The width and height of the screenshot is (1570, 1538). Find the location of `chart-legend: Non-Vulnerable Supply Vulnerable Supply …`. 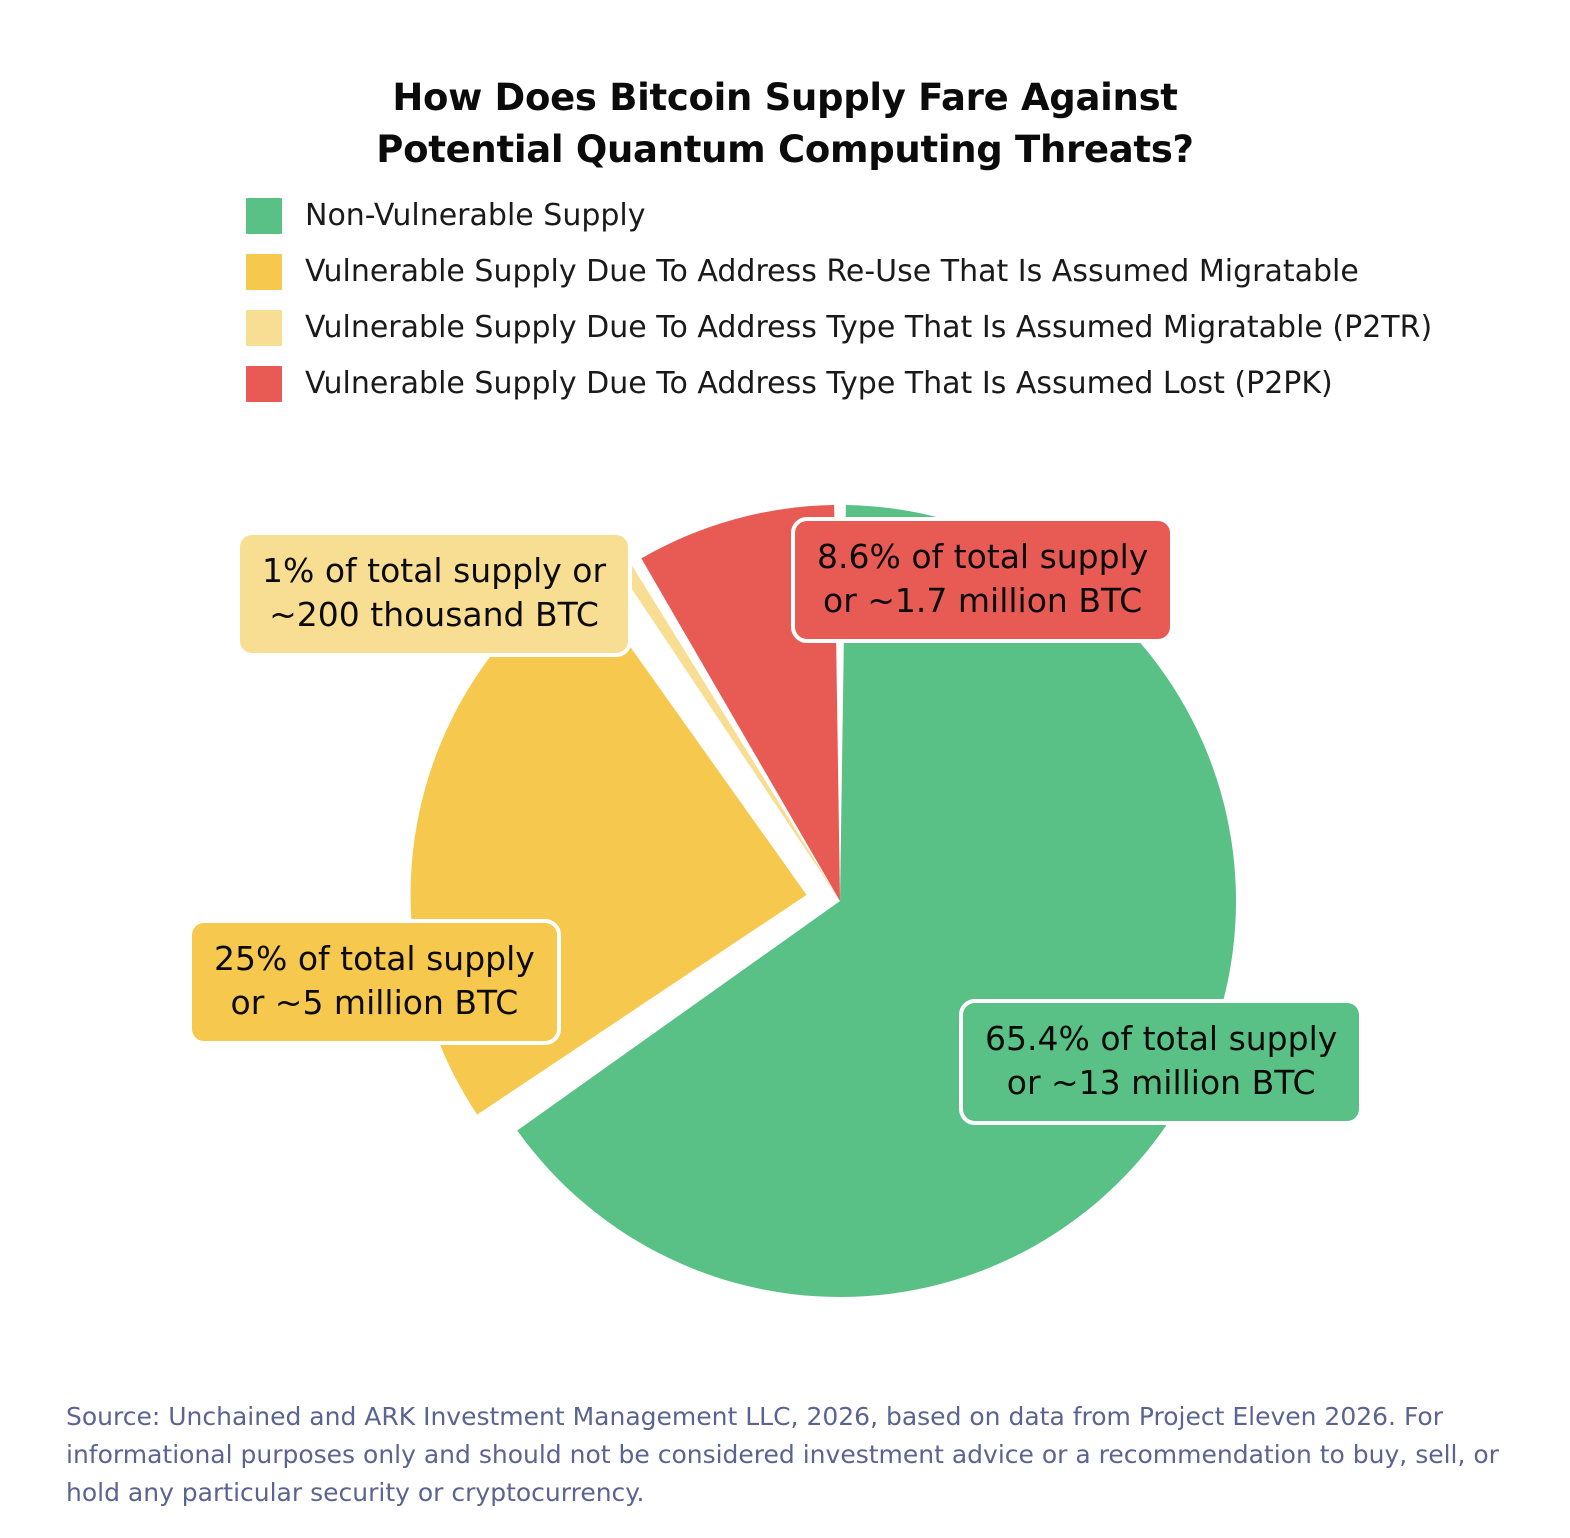

chart-legend: Non-Vulnerable Supply Vulnerable Supply … is located at coordinates (846, 310).